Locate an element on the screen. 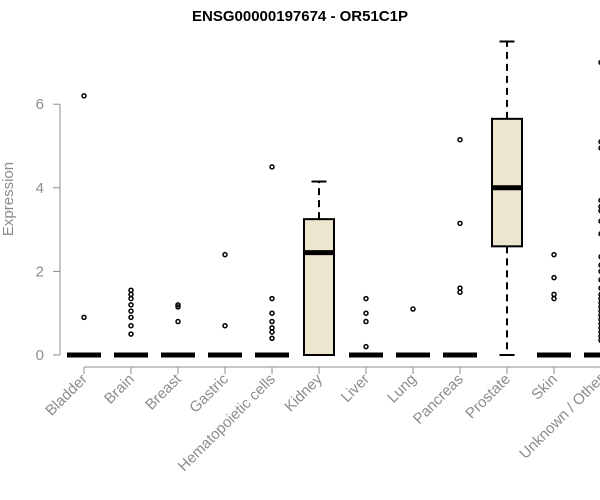 This screenshot has height=500, width=600. chart-title: ENSG00000197674 - OR51C1P is located at coordinates (300, 16).